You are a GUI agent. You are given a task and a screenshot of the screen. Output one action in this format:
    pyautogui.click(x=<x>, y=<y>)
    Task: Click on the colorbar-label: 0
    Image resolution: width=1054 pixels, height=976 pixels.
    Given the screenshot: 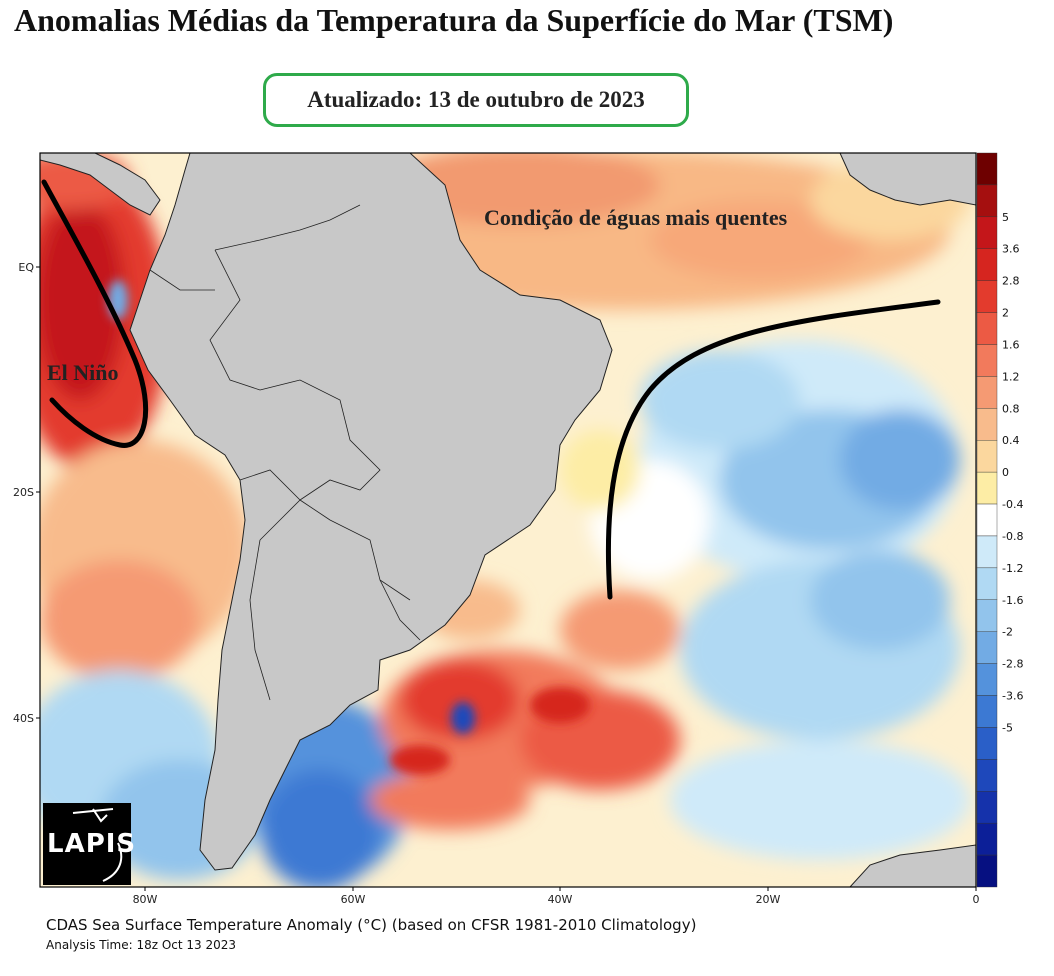 What is the action you would take?
    pyautogui.click(x=1005, y=472)
    